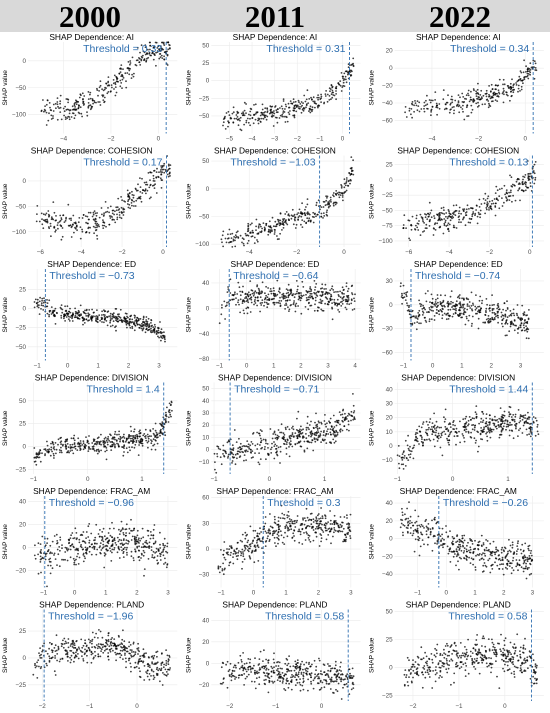 This screenshot has height=713, width=550. What do you see at coordinates (23, 401) in the screenshot?
I see `y-tick-label: 50` at bounding box center [23, 401].